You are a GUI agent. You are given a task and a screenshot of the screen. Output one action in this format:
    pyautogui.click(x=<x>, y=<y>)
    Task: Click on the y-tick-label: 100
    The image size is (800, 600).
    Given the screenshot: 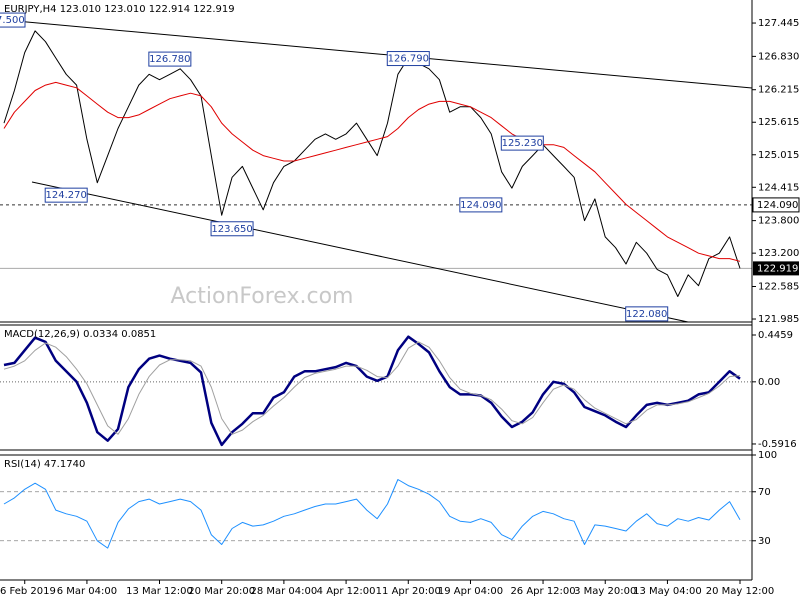 What is the action you would take?
    pyautogui.click(x=767, y=455)
    